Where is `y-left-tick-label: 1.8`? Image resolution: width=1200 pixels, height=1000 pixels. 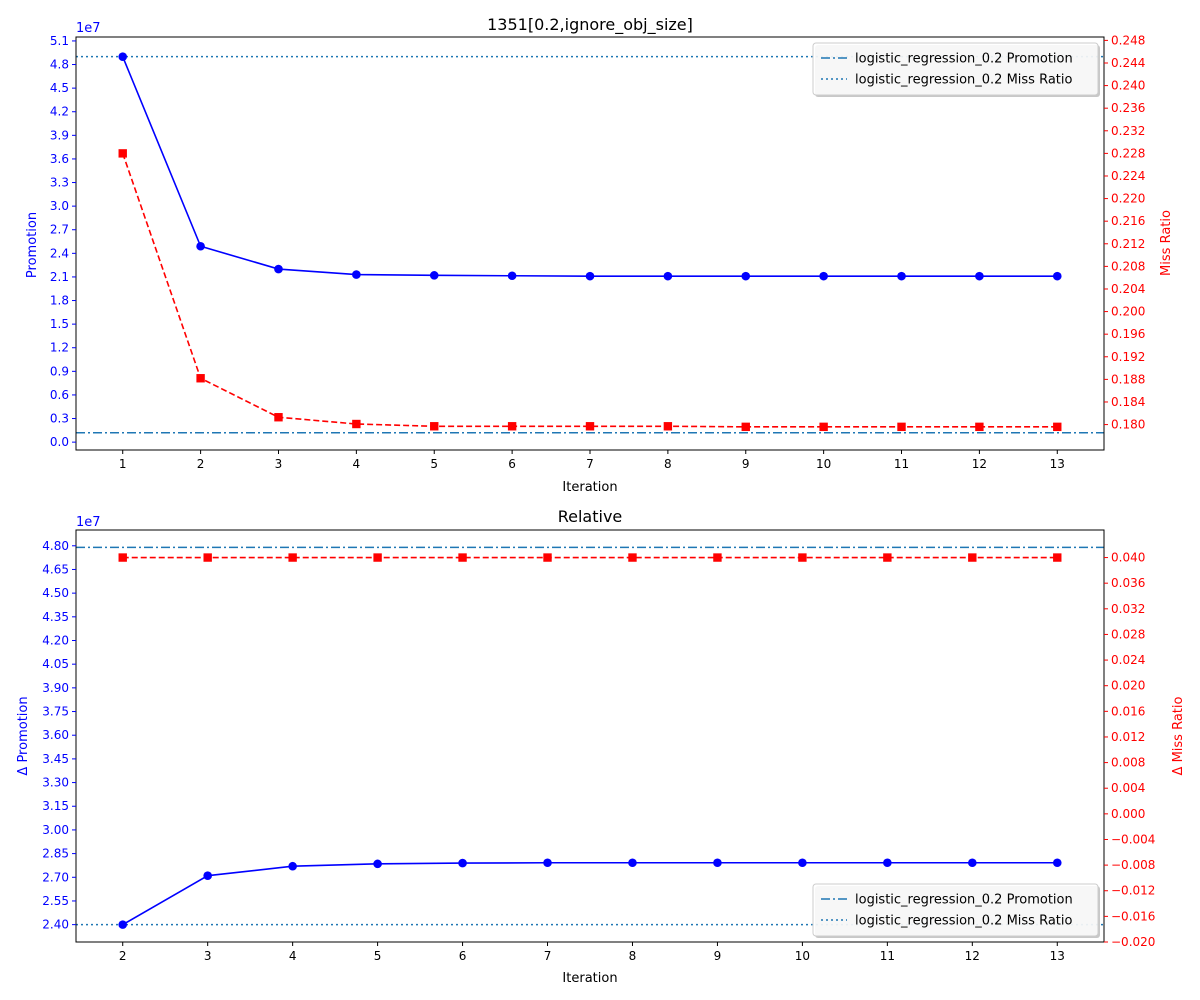
y-left-tick-label: 1.8 is located at coordinates (59, 301).